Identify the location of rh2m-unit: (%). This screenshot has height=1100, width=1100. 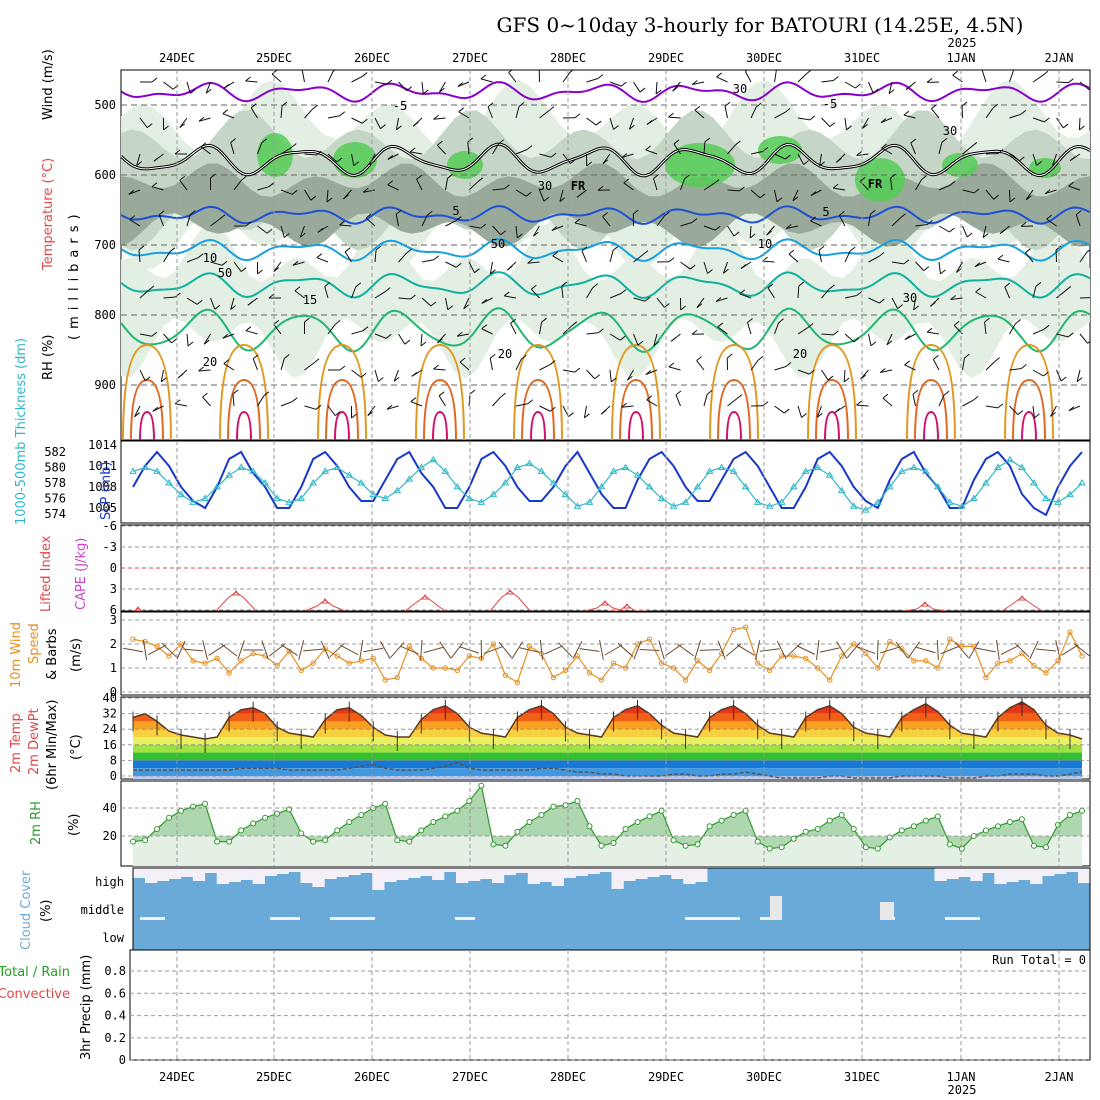
(74, 825).